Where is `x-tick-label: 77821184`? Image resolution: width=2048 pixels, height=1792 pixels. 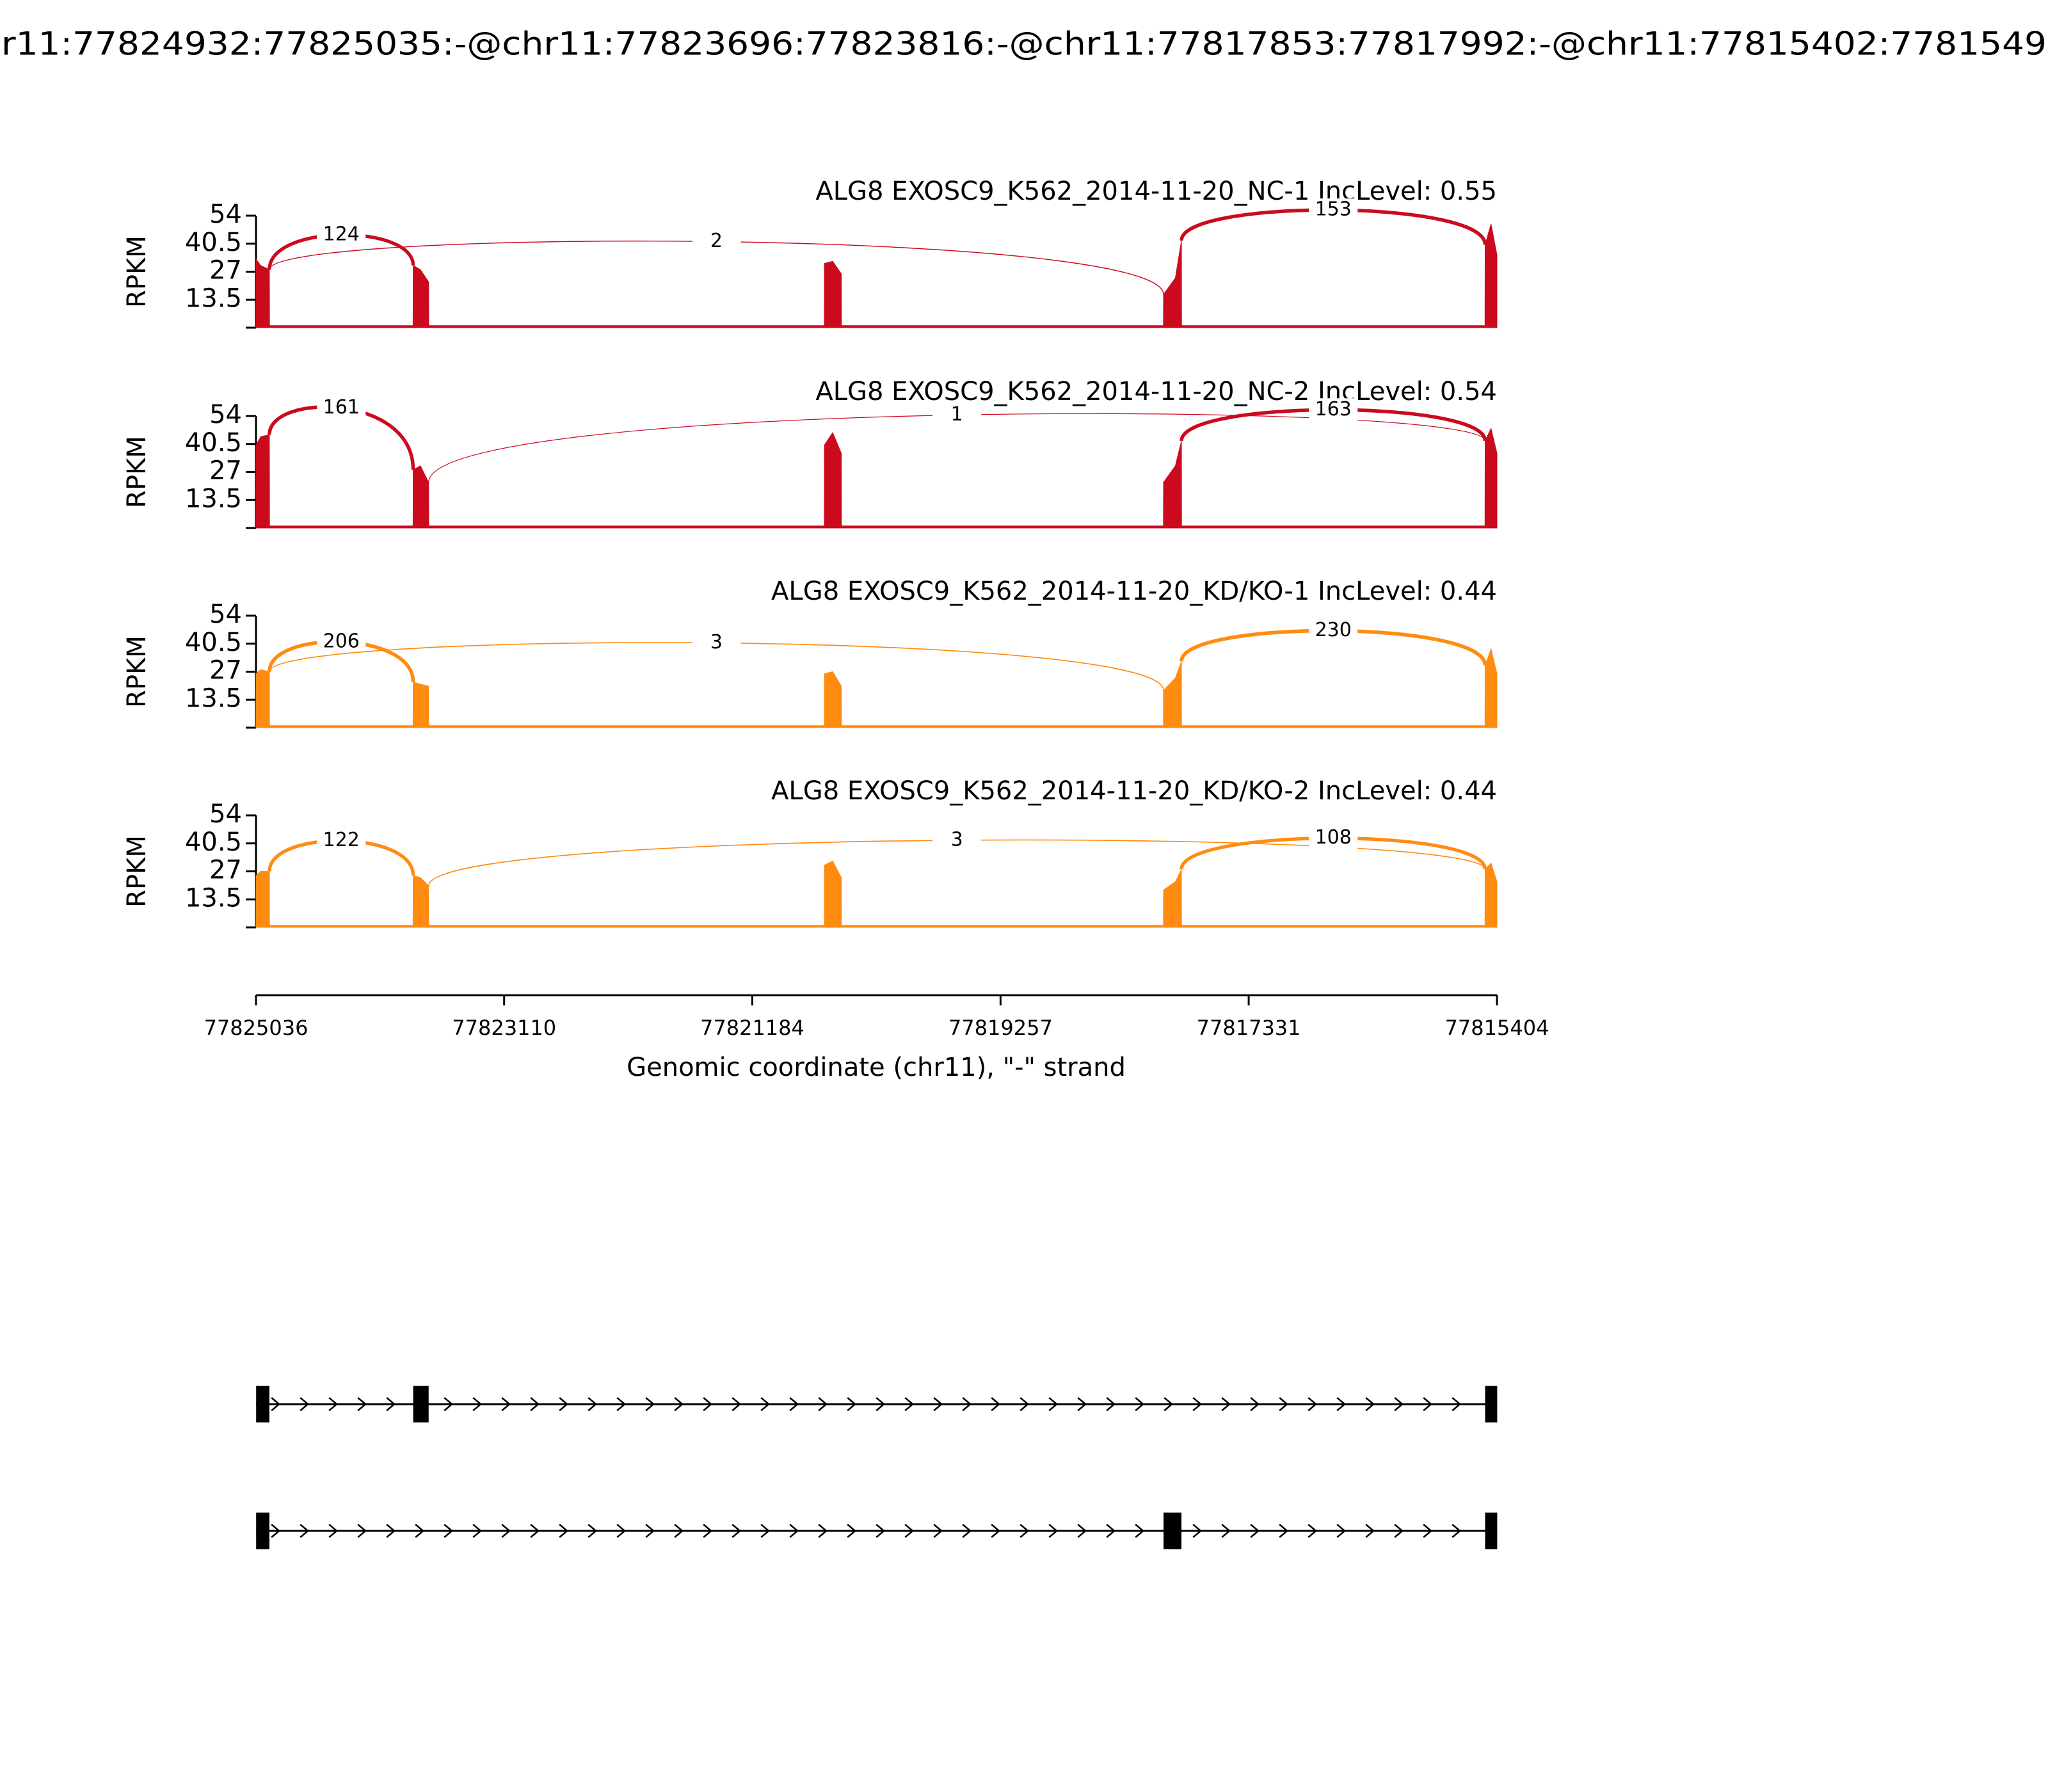 x-tick-label: 77821184 is located at coordinates (752, 1028).